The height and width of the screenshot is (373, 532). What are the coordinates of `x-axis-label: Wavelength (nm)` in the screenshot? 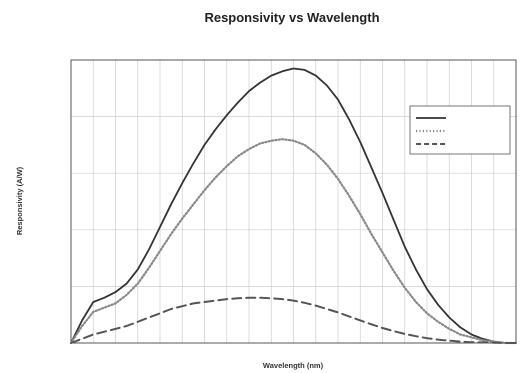 It's located at (293, 365).